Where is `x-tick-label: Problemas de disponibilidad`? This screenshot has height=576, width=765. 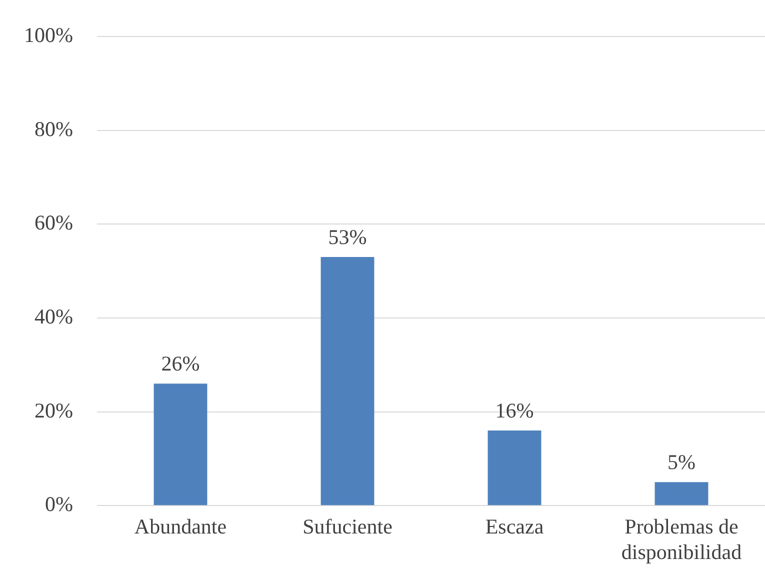 x-tick-label: Problemas de disponibilidad is located at coordinates (681, 539).